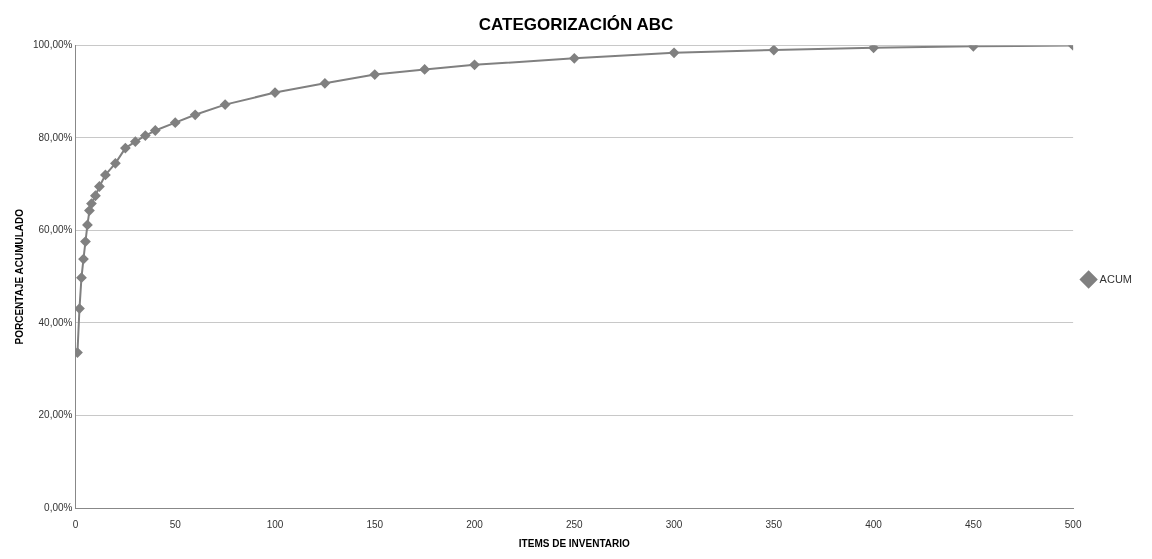  I want to click on y-axis-title: PORCENTAJE ACUMULADO, so click(19, 276).